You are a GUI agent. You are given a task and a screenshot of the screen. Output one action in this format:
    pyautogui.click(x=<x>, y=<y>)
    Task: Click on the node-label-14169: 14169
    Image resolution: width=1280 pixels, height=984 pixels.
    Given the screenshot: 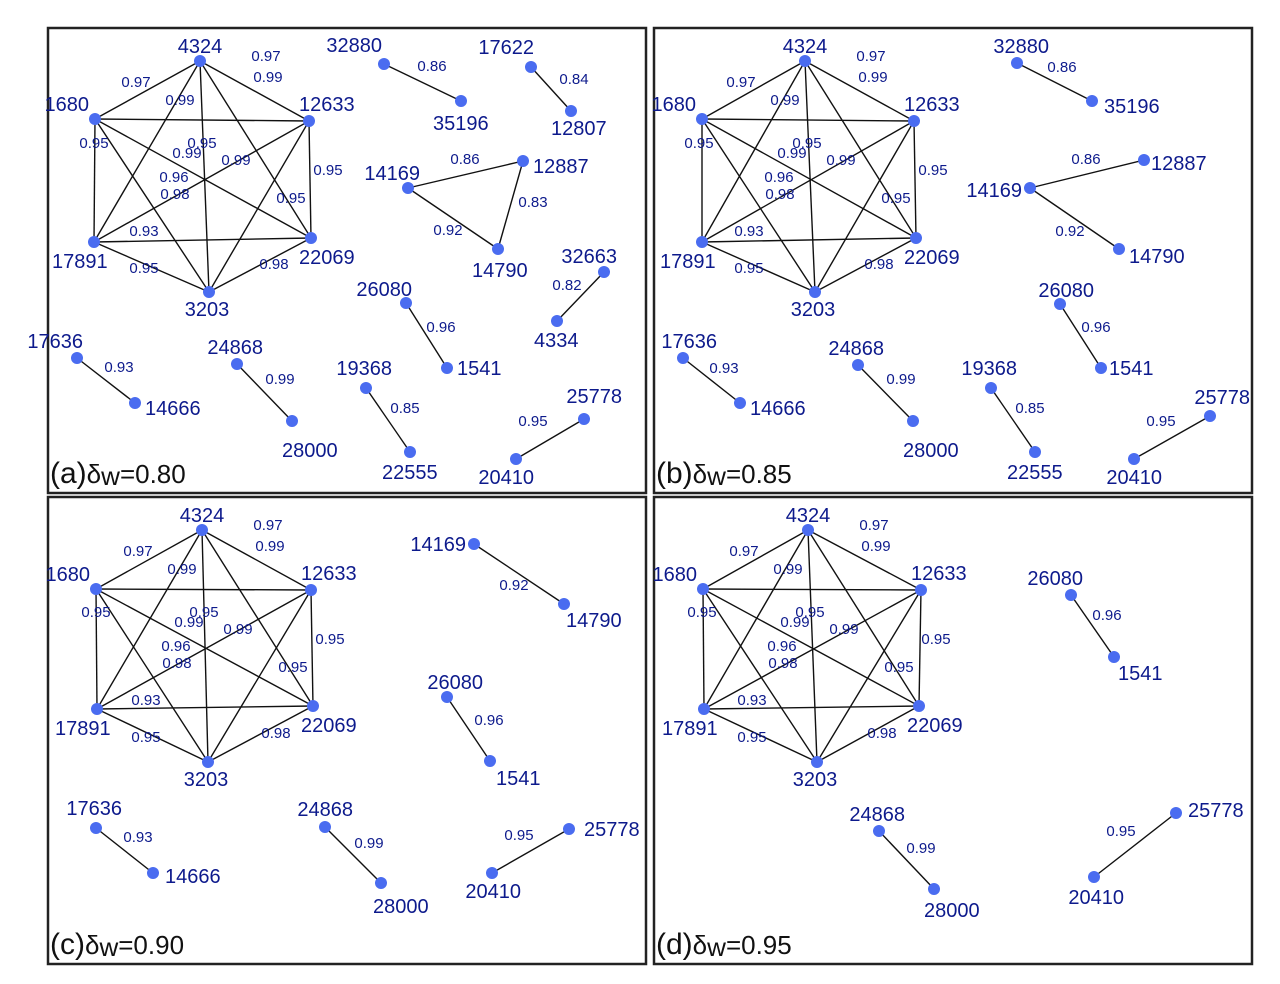 What is the action you would take?
    pyautogui.click(x=392, y=174)
    